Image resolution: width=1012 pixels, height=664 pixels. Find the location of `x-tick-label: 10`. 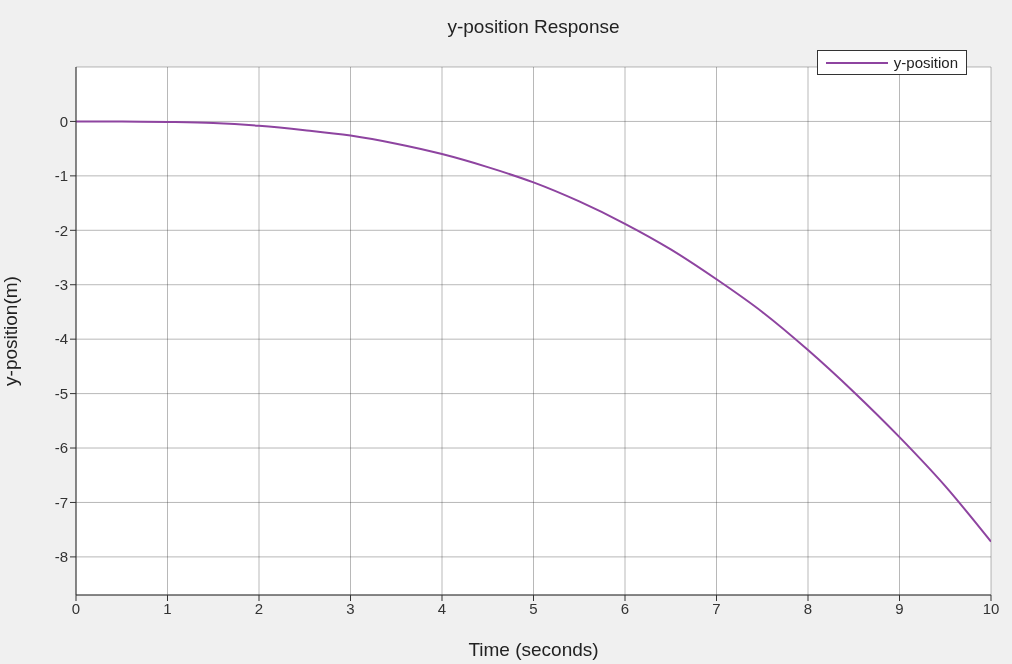

x-tick-label: 10 is located at coordinates (991, 608).